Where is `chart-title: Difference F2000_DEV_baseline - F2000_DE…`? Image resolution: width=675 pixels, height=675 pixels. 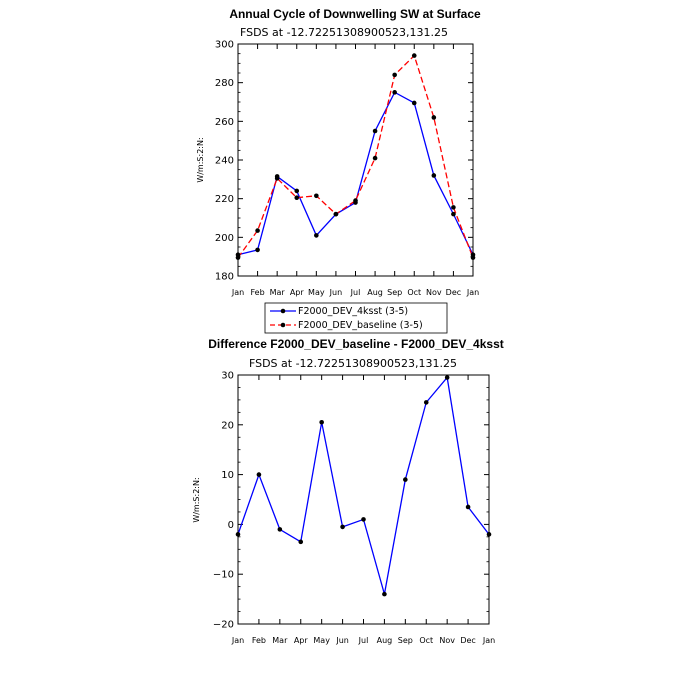 chart-title: Difference F2000_DEV_baseline - F2000_DE… is located at coordinates (356, 344).